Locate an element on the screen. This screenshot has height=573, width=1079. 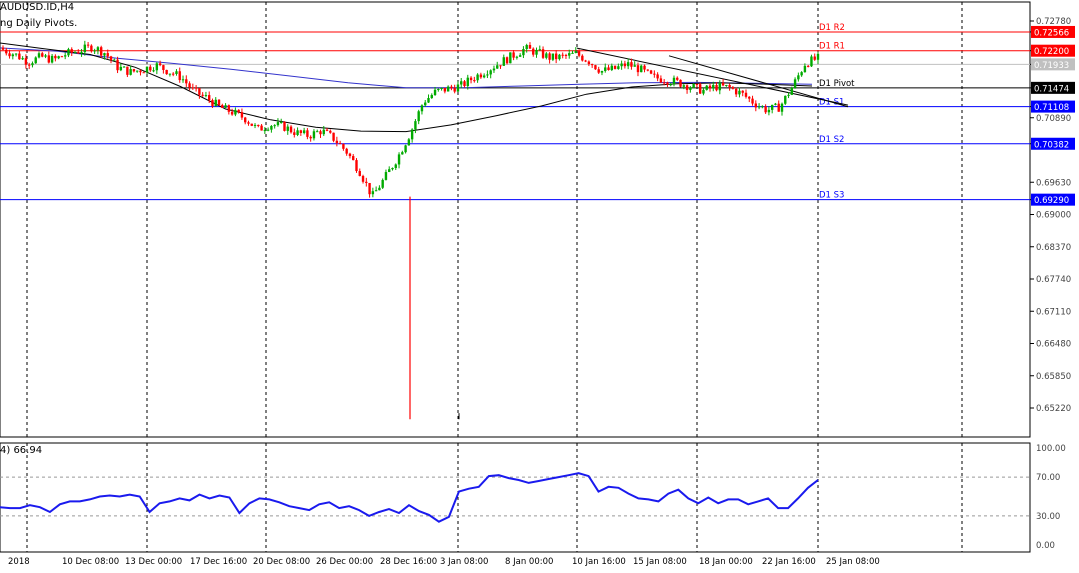
x-tick-label-12: 22 Jan 16:00 is located at coordinates (789, 562).